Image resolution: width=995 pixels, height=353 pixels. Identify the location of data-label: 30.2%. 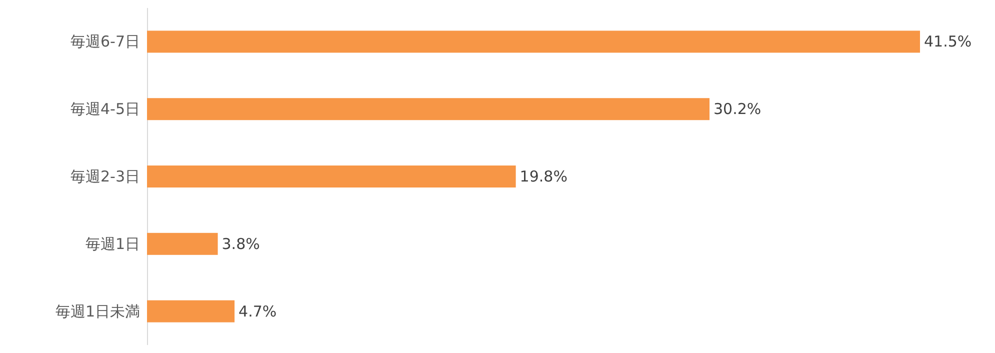
(738, 109).